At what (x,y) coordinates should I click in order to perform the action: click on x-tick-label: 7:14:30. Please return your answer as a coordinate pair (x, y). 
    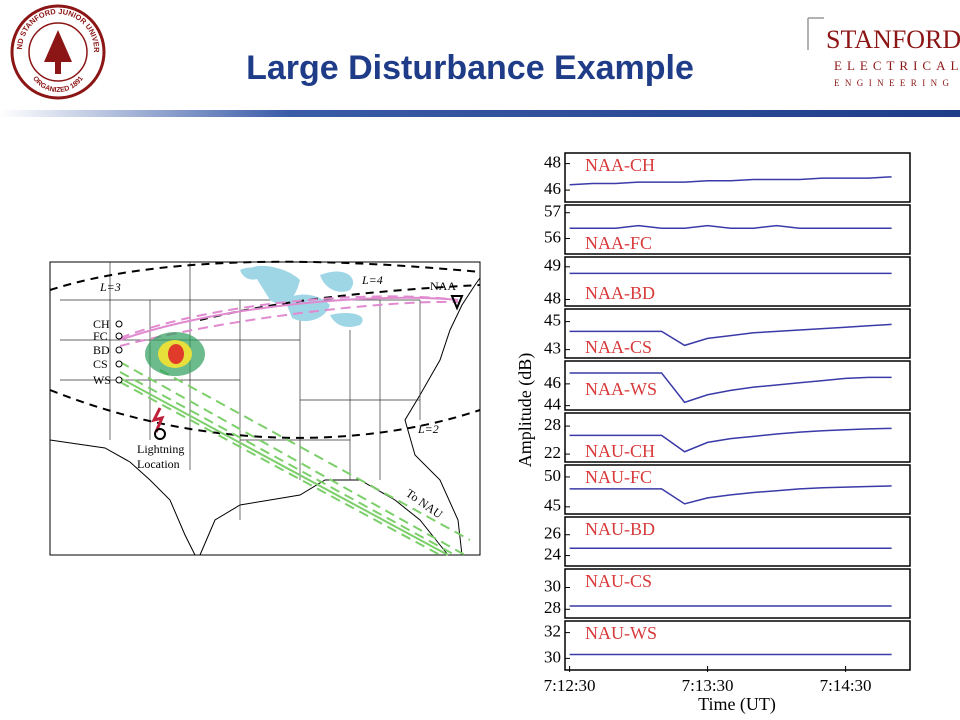
    Looking at the image, I should click on (846, 685).